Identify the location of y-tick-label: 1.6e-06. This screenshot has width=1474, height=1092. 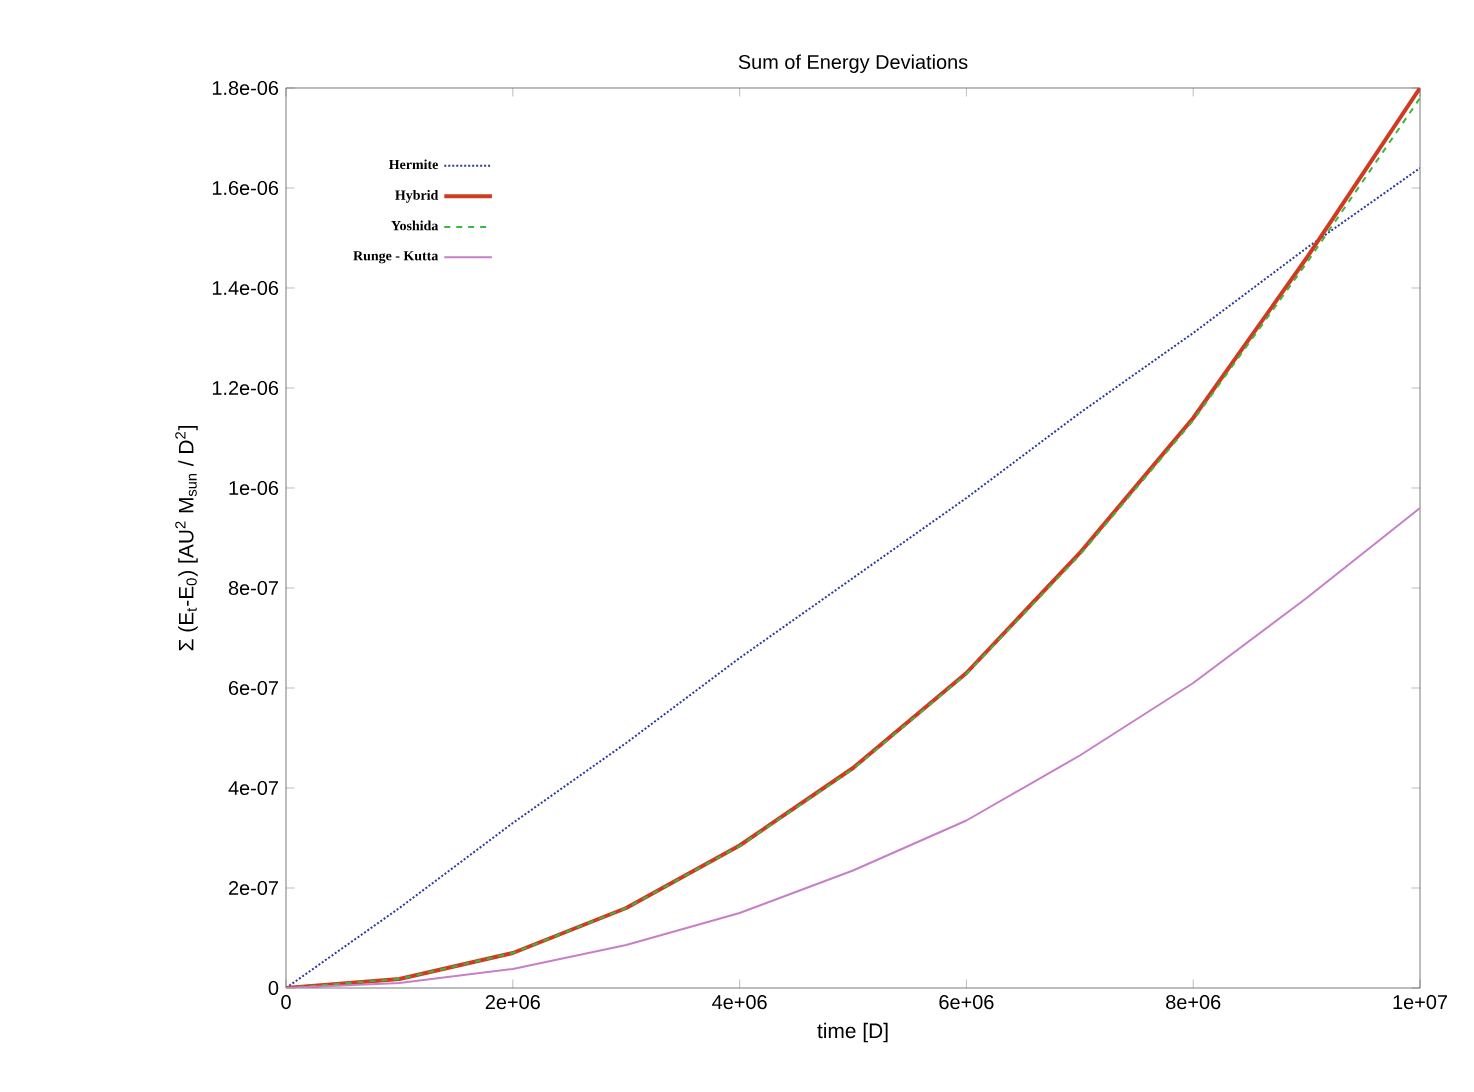
(245, 188).